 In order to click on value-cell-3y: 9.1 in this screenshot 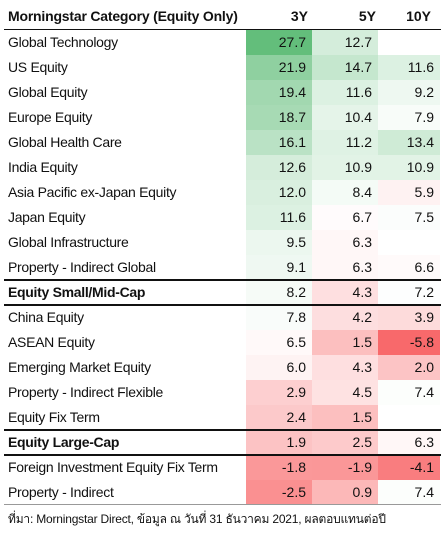, I will do `click(279, 267)`.